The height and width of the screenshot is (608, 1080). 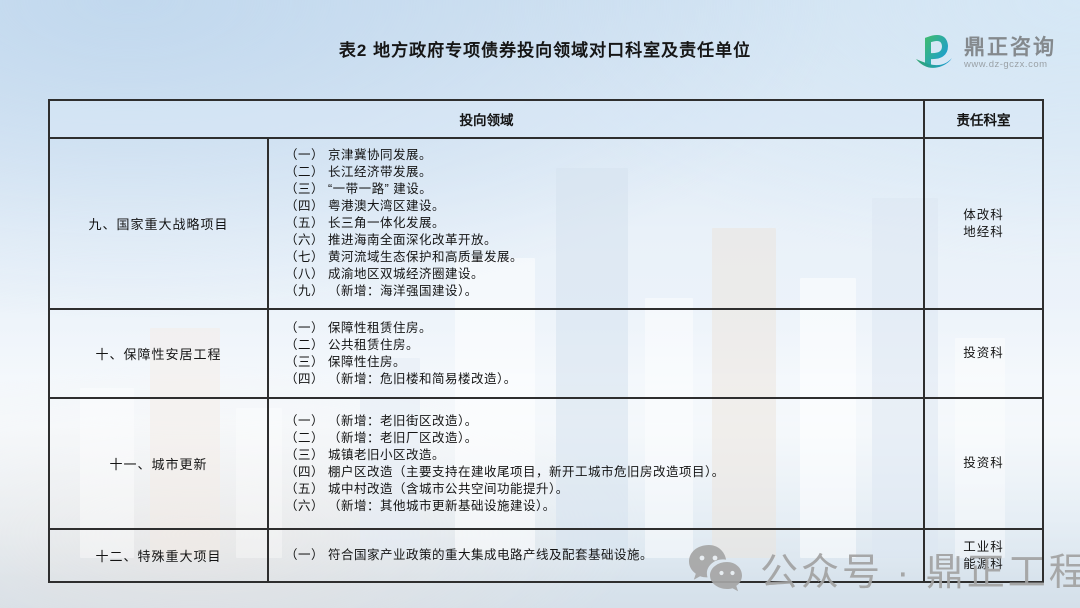 What do you see at coordinates (158, 223) in the screenshot?
I see `category-cell: 九、国家重大战略项目` at bounding box center [158, 223].